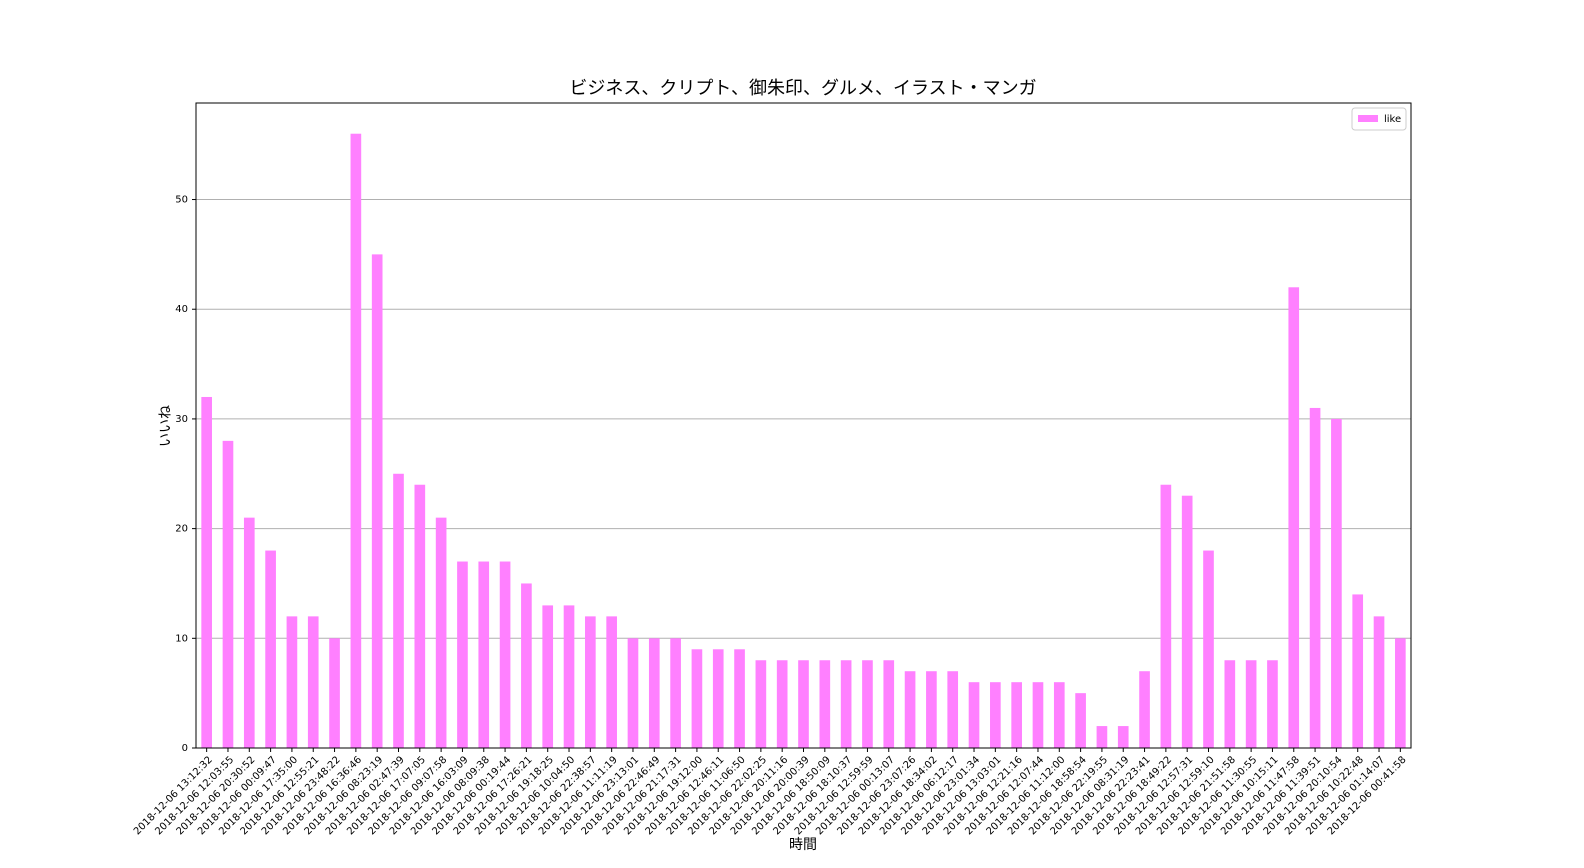 Image resolution: width=1584 pixels, height=868 pixels. What do you see at coordinates (185, 748) in the screenshot?
I see `y-tick-label: 0` at bounding box center [185, 748].